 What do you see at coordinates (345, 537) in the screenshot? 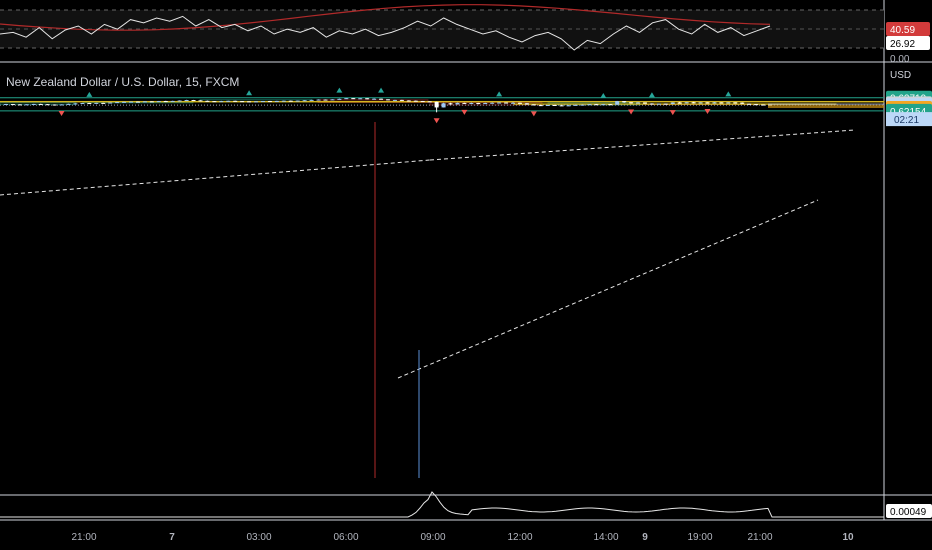
I see `time-tick-label: 06:00` at bounding box center [345, 537].